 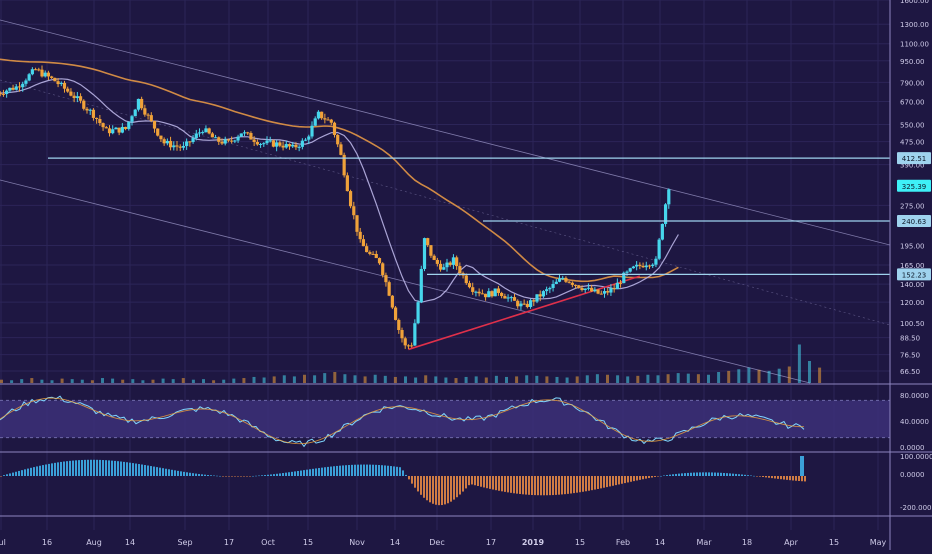 I want to click on y-tick-label: 475.00, so click(x=912, y=143).